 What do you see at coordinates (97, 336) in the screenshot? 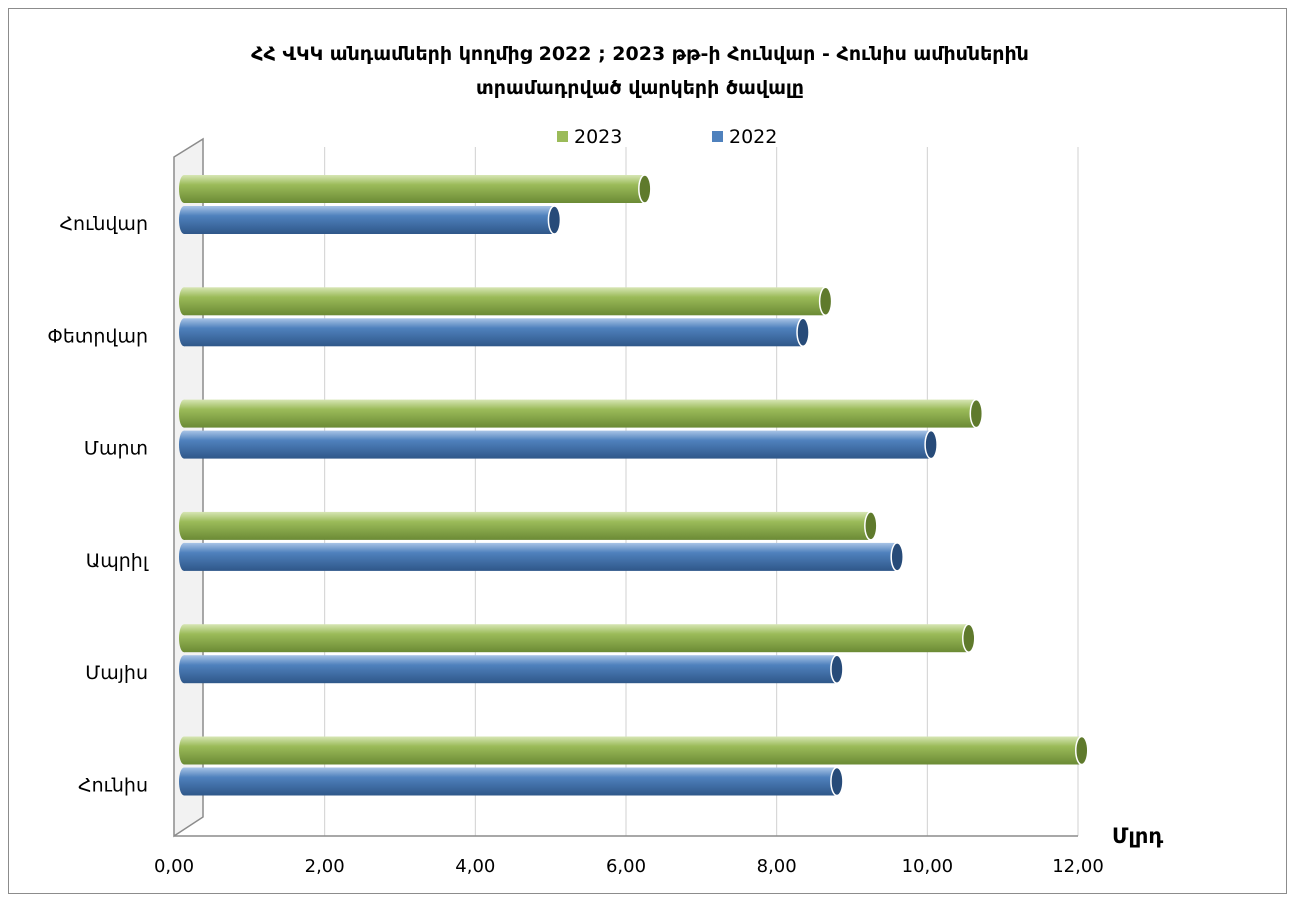
I see `category-label-1: Փետրվար` at bounding box center [97, 336].